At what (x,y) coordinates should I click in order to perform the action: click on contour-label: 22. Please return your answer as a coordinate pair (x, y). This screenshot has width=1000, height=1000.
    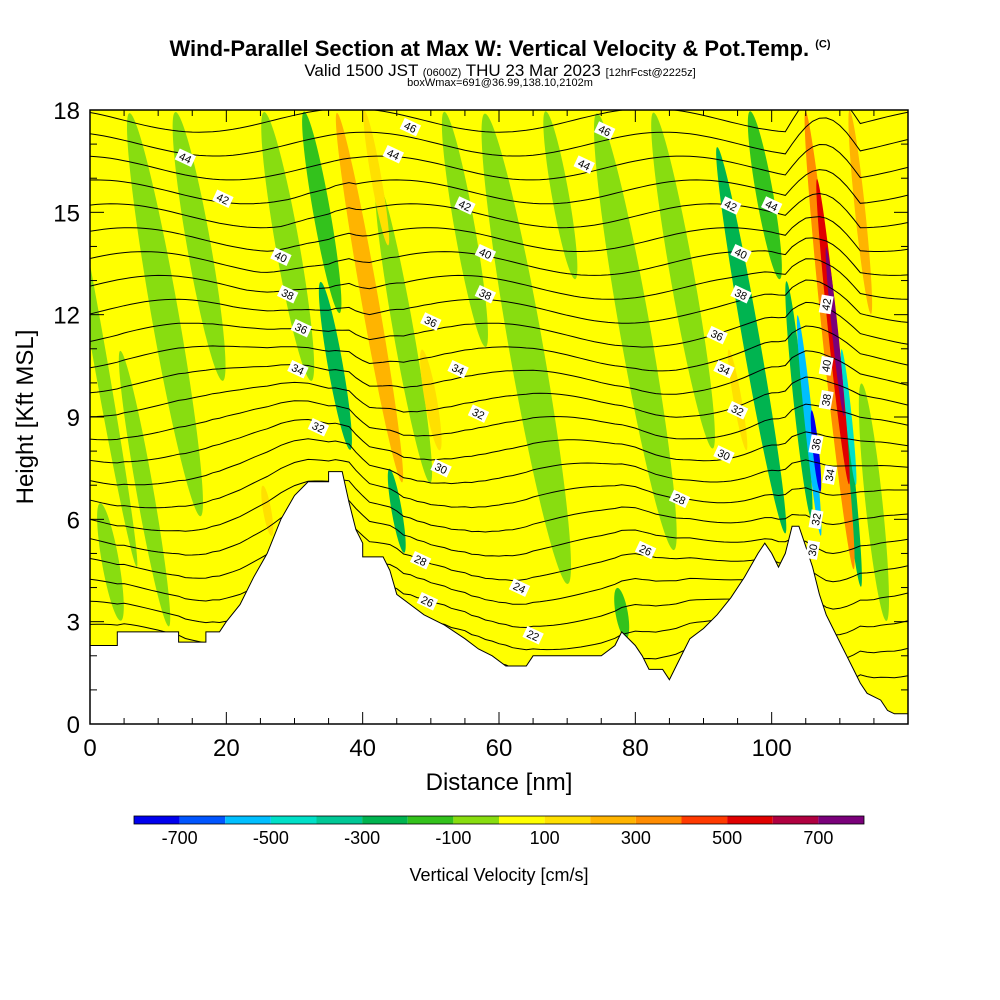
    Looking at the image, I should click on (533, 635).